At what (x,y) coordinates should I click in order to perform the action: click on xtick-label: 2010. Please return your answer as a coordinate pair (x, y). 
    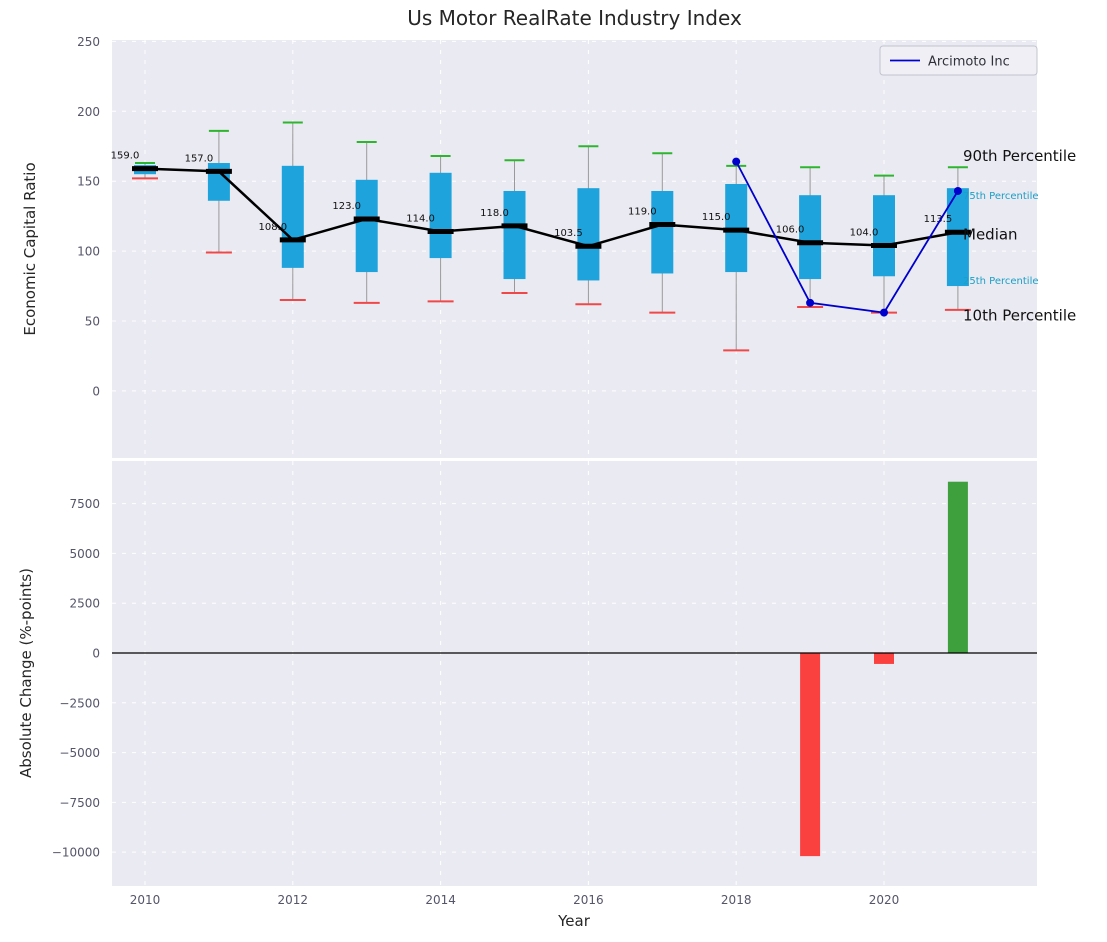
    Looking at the image, I should click on (145, 900).